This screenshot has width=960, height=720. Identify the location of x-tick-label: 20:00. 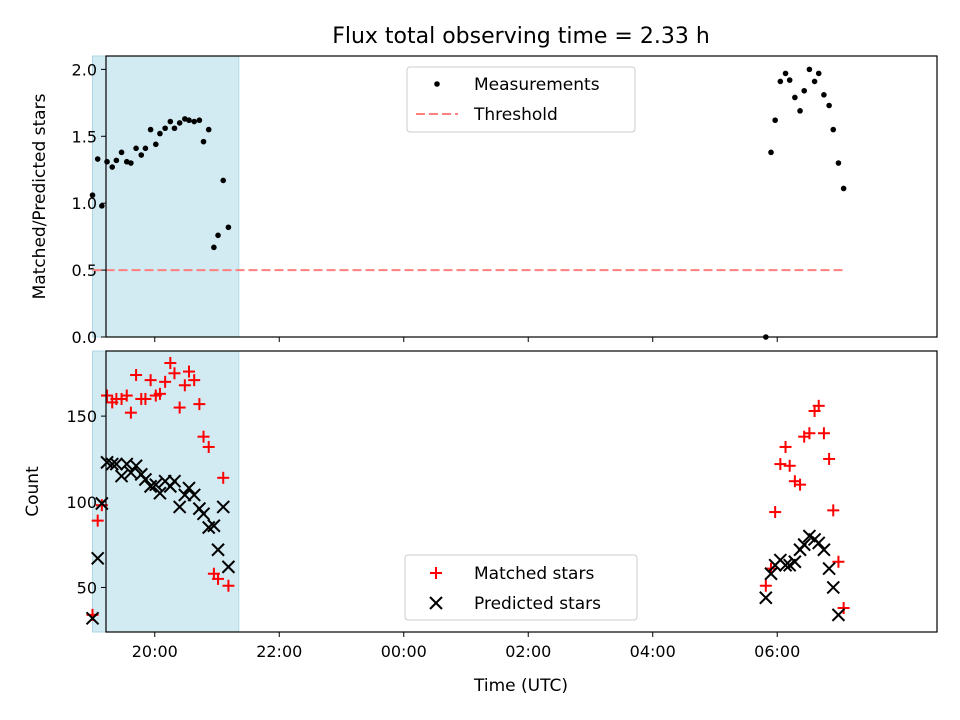
(155, 651).